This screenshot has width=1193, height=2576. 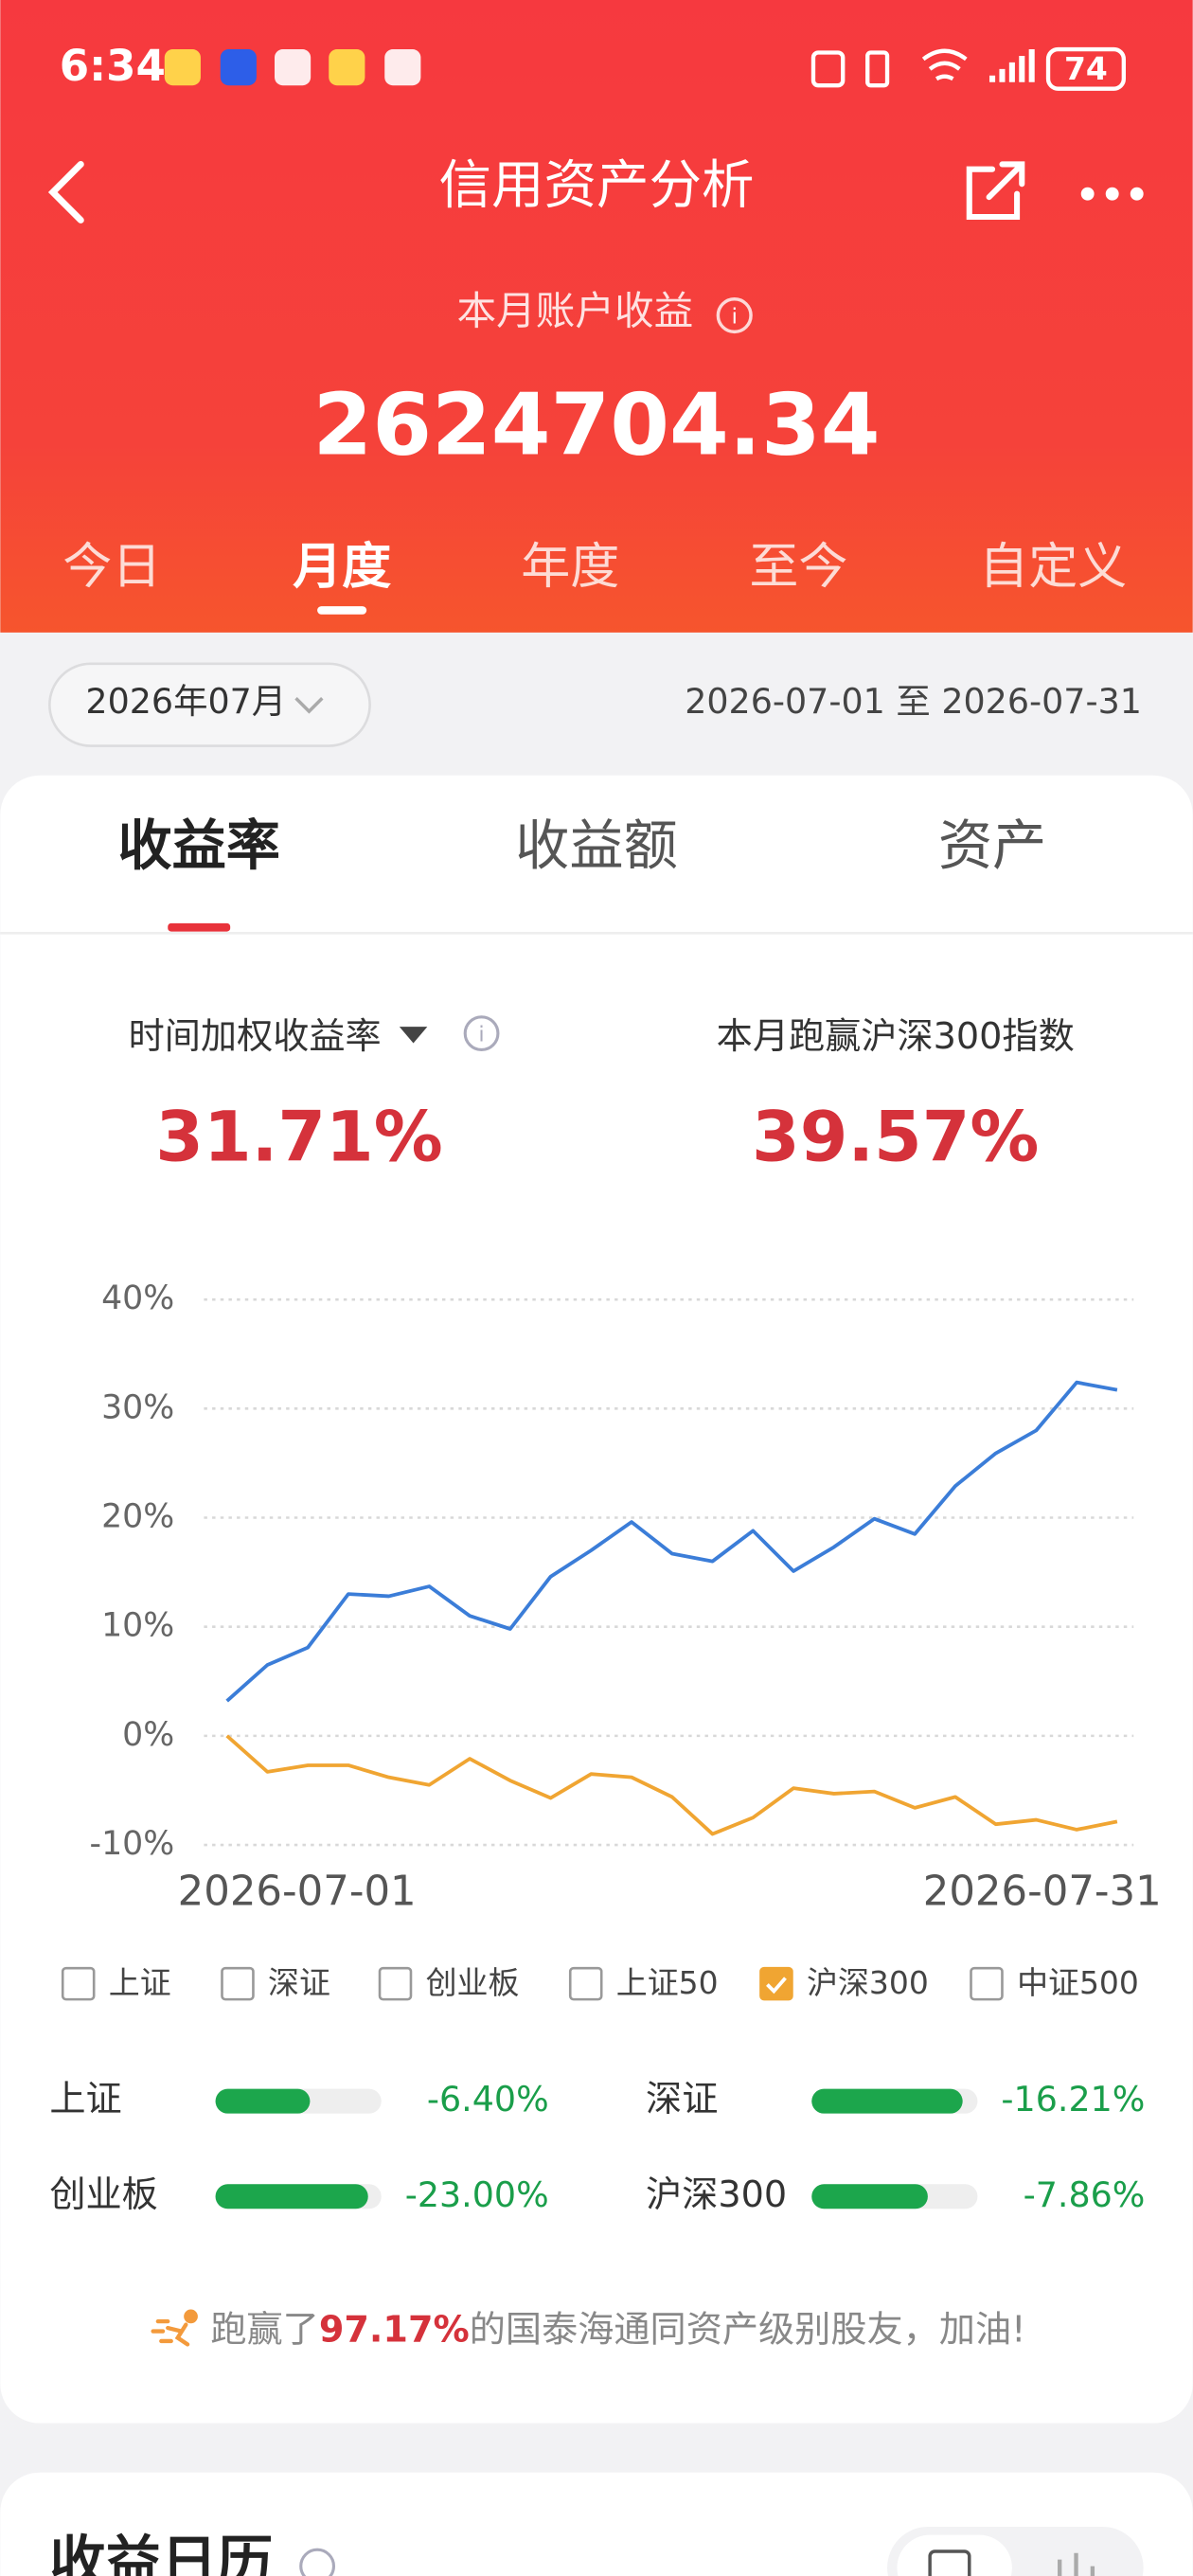 What do you see at coordinates (995, 191) in the screenshot?
I see `share-button` at bounding box center [995, 191].